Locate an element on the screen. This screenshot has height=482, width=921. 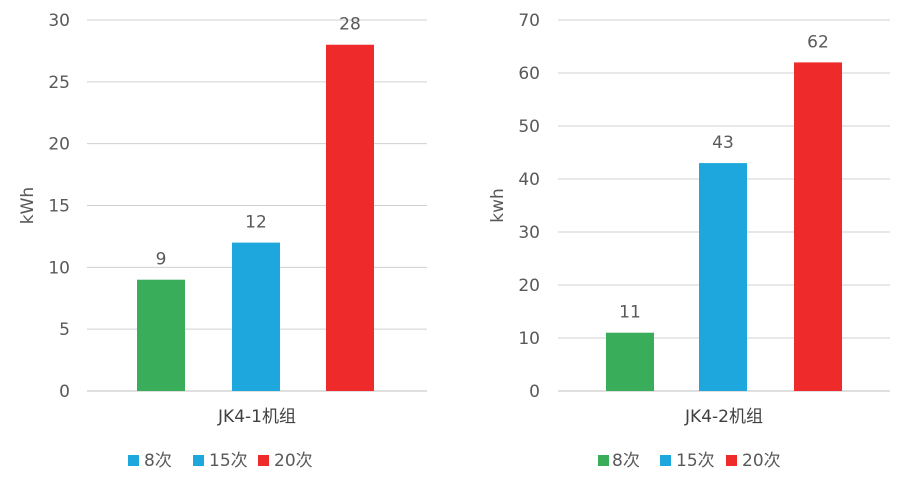
data-label: 12 is located at coordinates (256, 223).